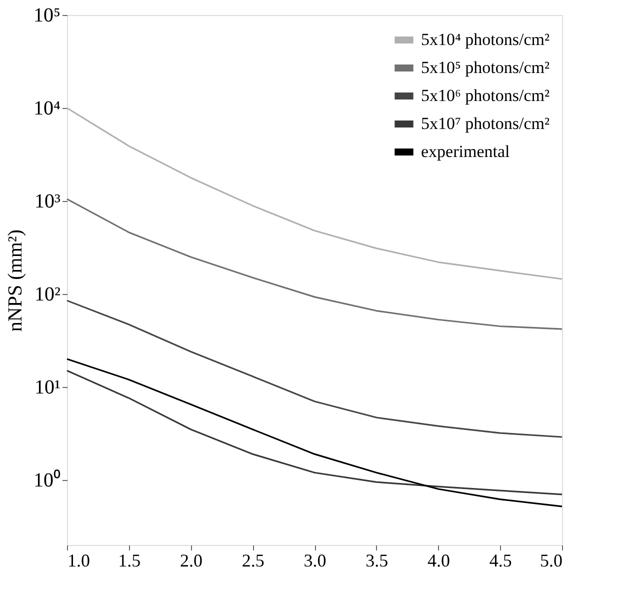  Describe the element at coordinates (485, 67) in the screenshot. I see `legend-label: 5x10⁵ photons/cm²` at that location.